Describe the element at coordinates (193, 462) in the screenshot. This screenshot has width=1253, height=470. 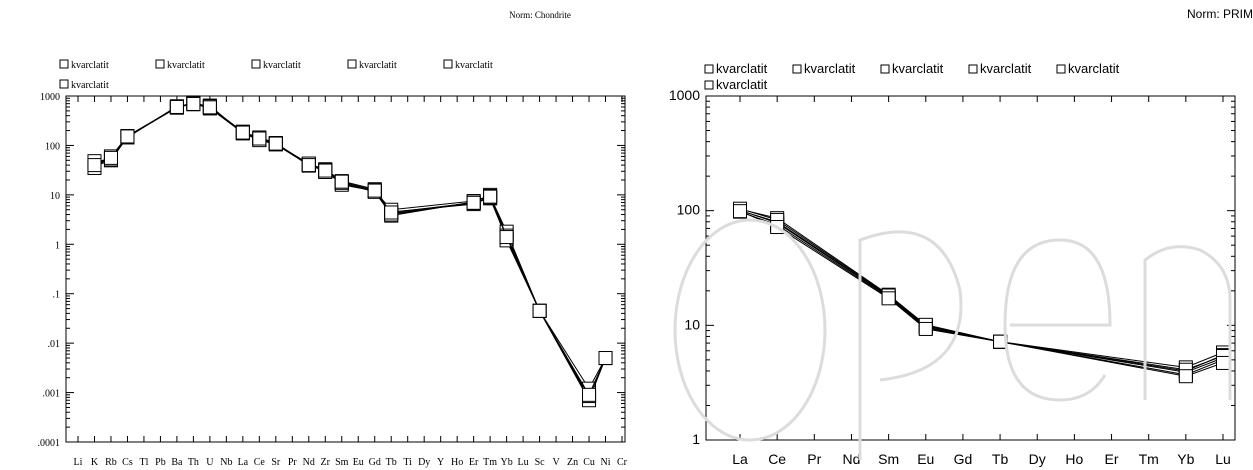
I see `x-tick-label: Th` at that location.